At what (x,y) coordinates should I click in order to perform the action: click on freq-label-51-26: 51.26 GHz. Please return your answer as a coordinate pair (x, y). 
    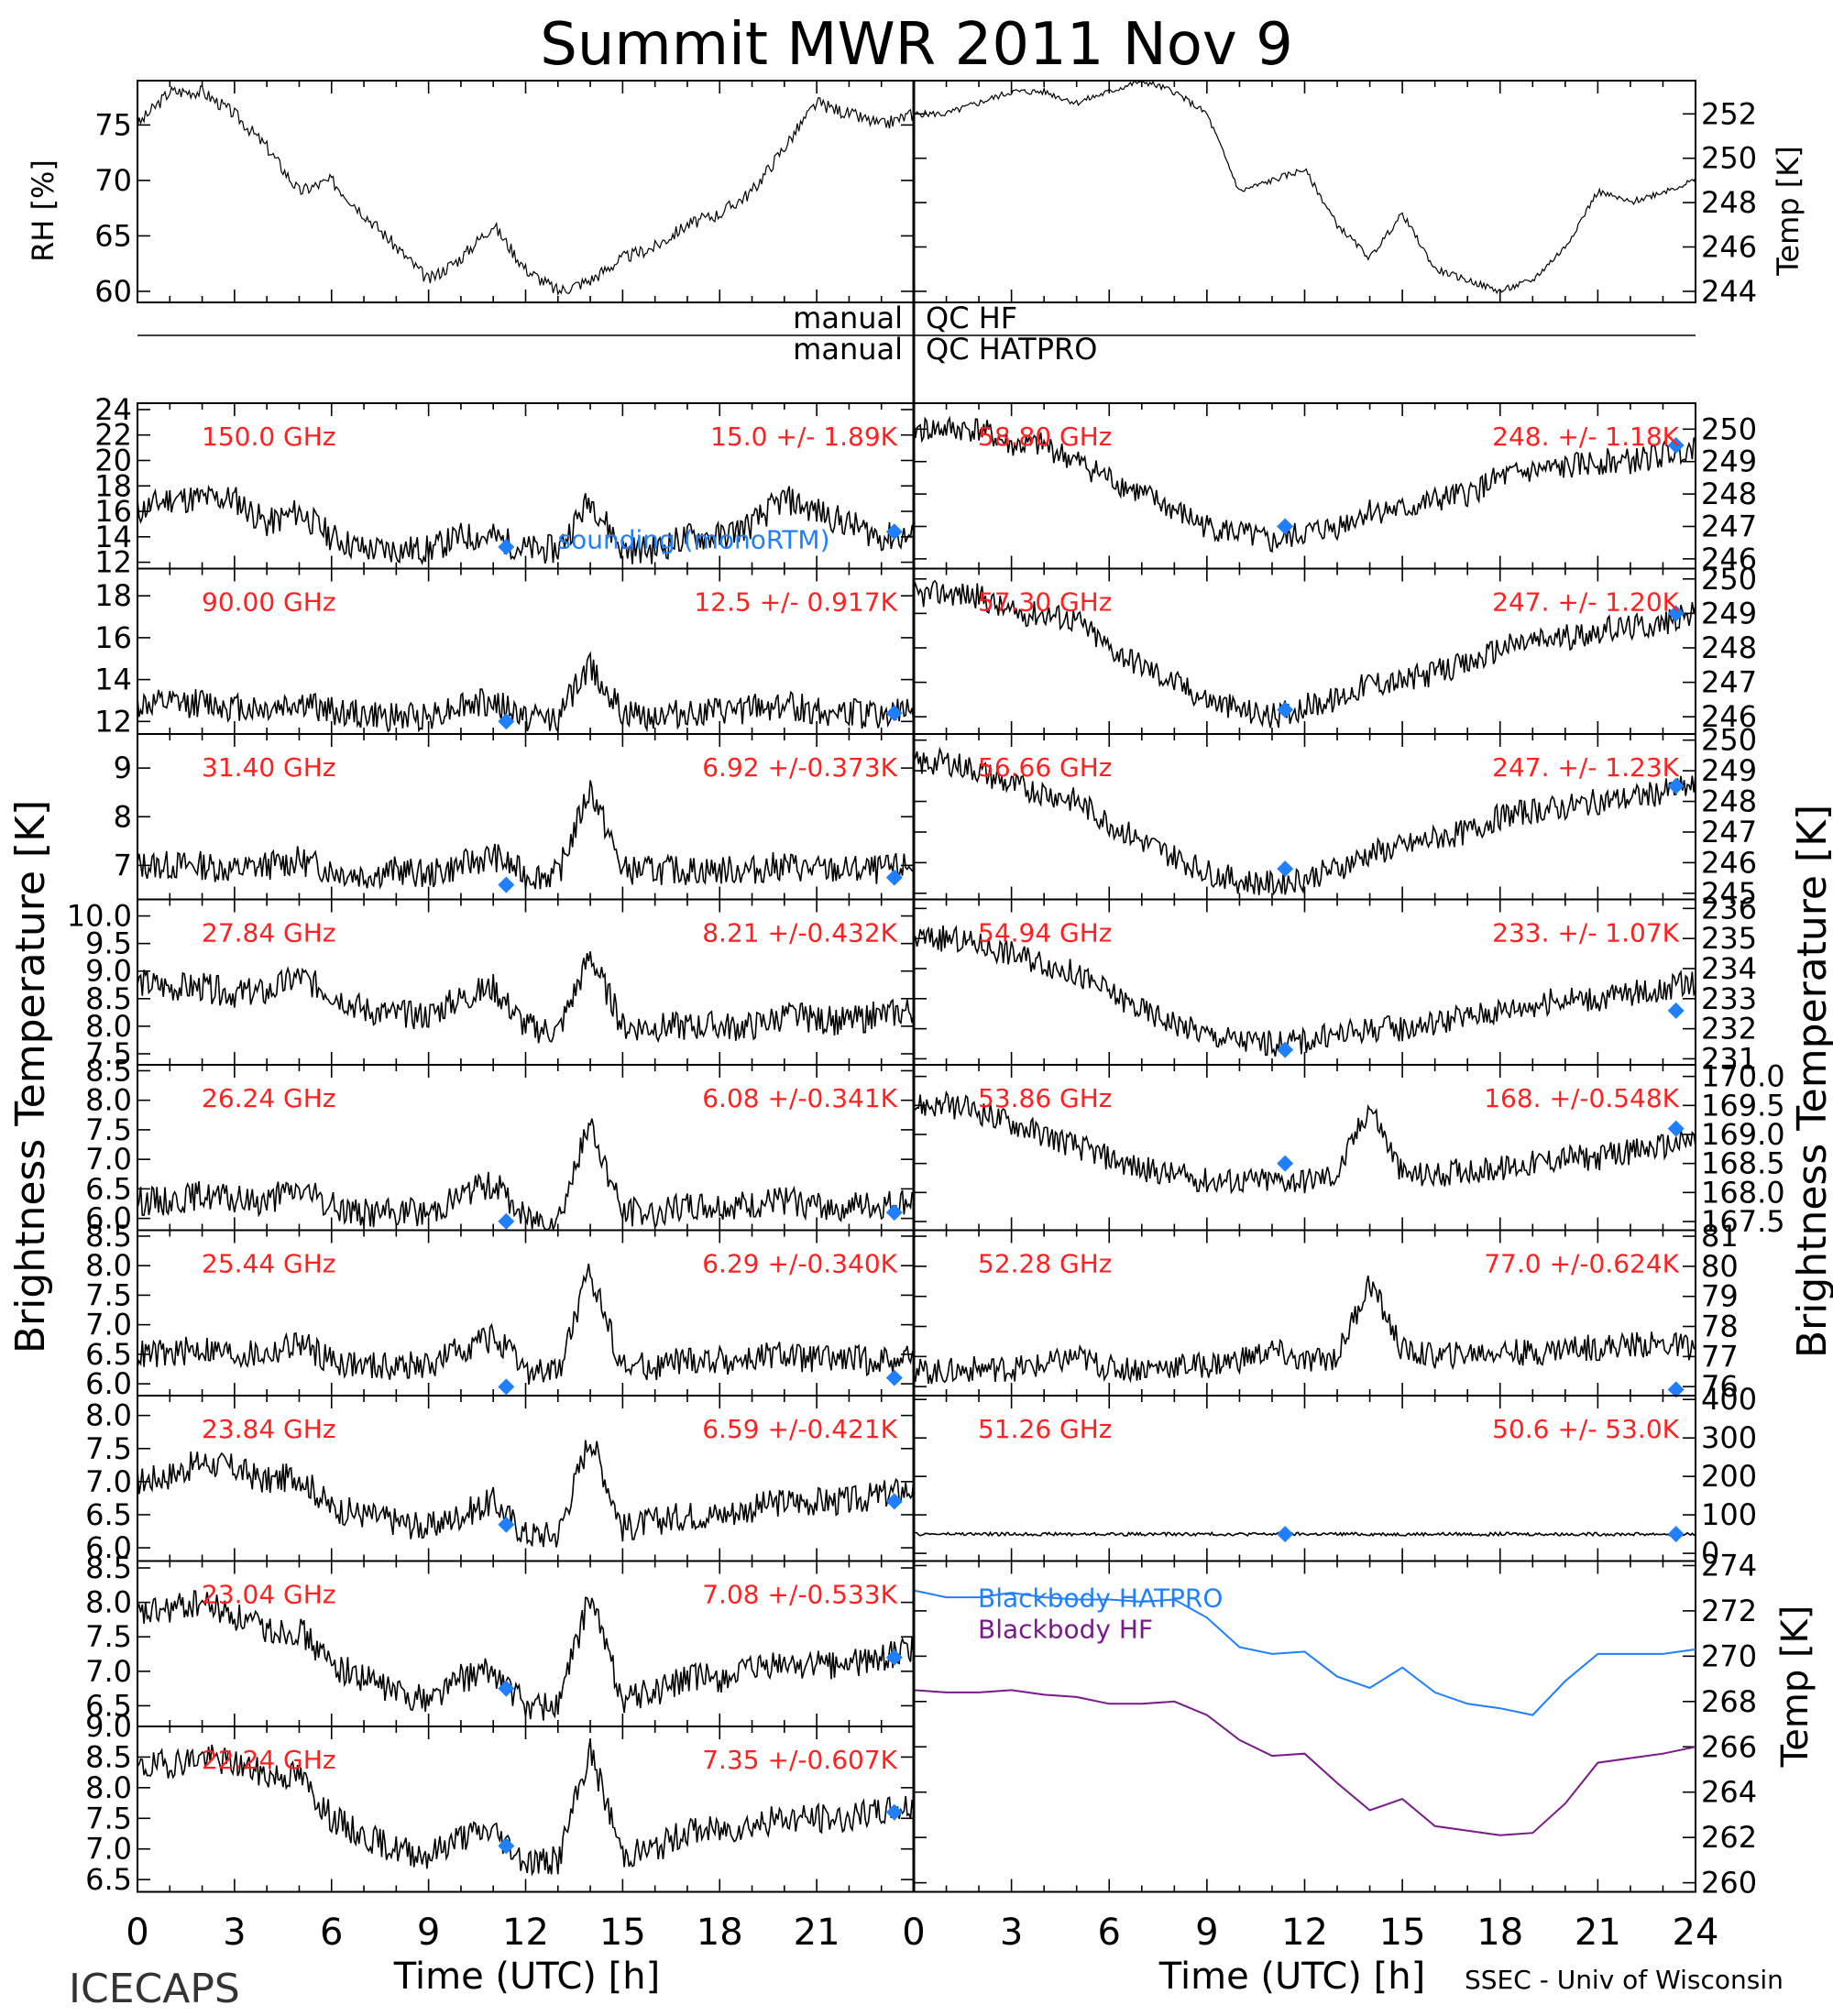
    Looking at the image, I should click on (1045, 1429).